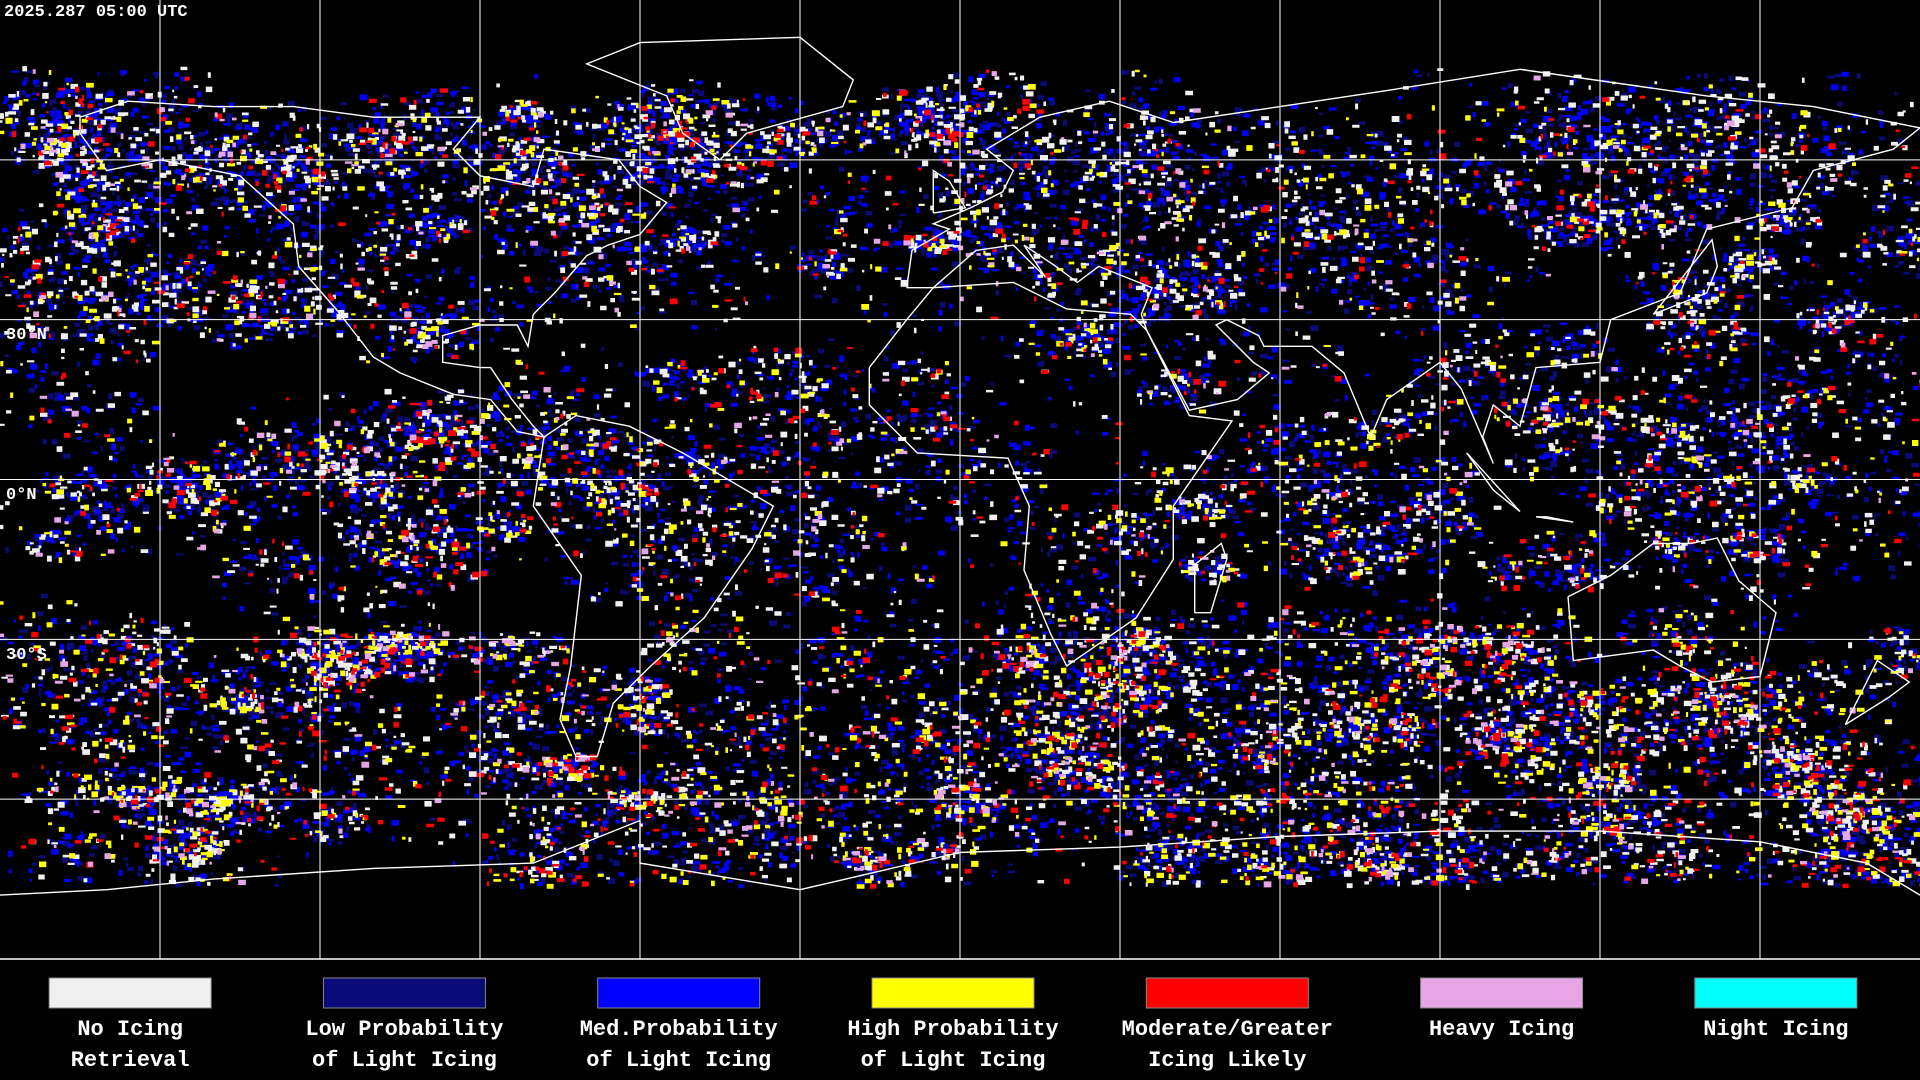 The height and width of the screenshot is (1080, 1920). I want to click on timestamp: 2025.287 05:00 UTC, so click(96, 12).